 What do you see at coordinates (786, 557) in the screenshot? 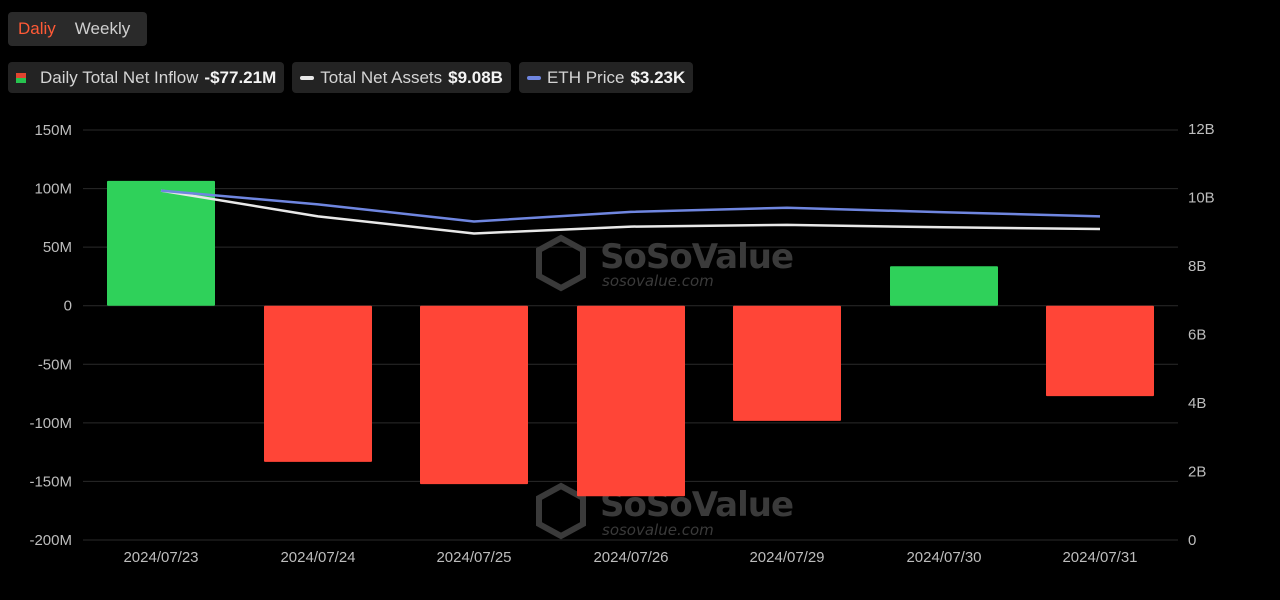
I see `x-axis-tick-label: 2024/07/29` at bounding box center [786, 557].